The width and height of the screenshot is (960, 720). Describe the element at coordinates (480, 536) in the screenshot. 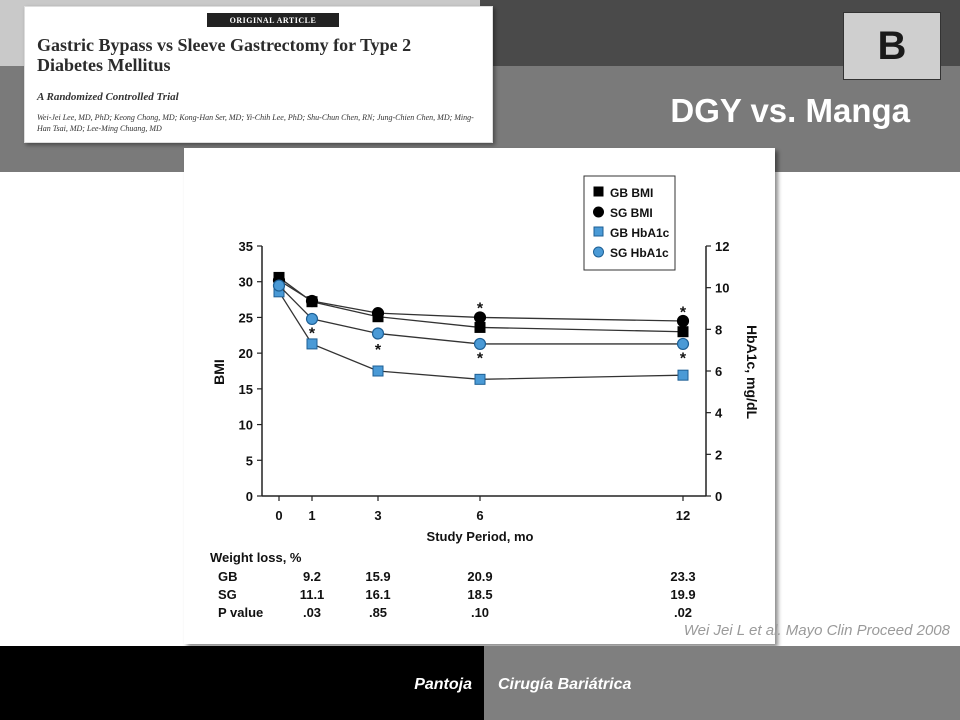

I see `x-axis-label: Study Period, mo` at that location.